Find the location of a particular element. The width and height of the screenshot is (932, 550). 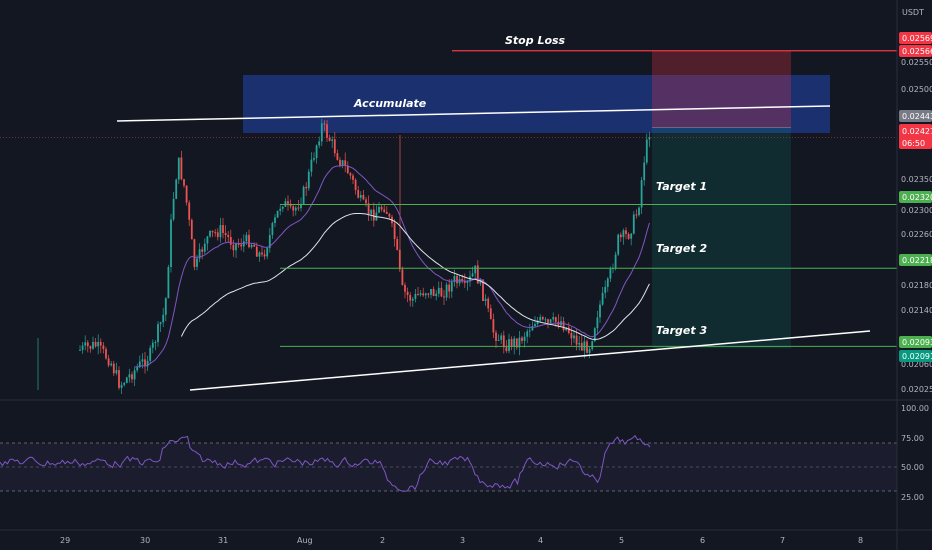

entry-value: 0.02443 is located at coordinates (917, 116).